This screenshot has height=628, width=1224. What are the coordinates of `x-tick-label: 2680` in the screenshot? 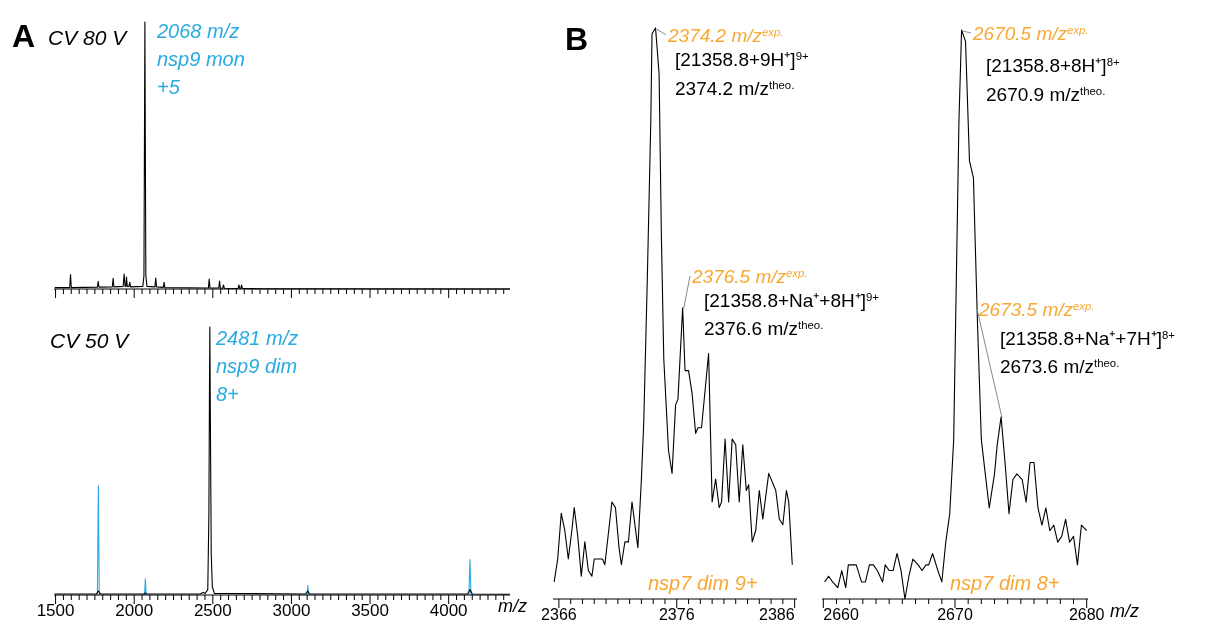 It's located at (1086, 614).